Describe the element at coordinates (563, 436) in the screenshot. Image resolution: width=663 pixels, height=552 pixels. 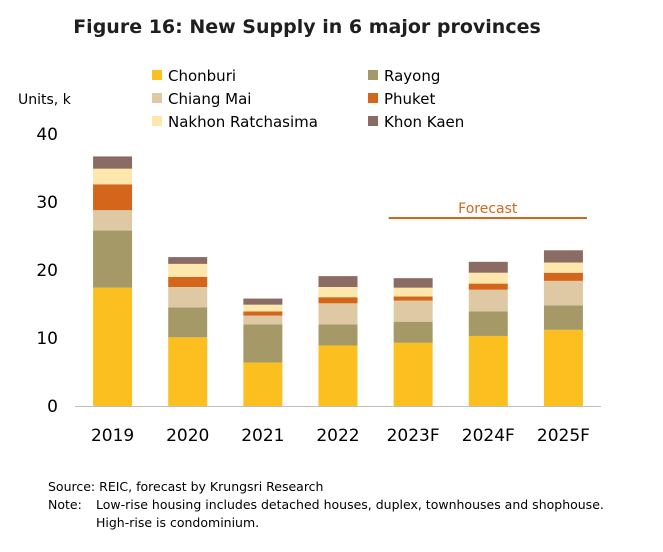
I see `x-tick-label-2025f: 2025F` at that location.